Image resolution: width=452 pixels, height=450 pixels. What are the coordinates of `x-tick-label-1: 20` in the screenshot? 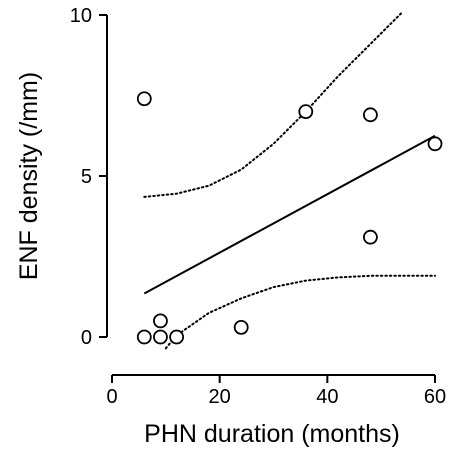 It's located at (220, 397).